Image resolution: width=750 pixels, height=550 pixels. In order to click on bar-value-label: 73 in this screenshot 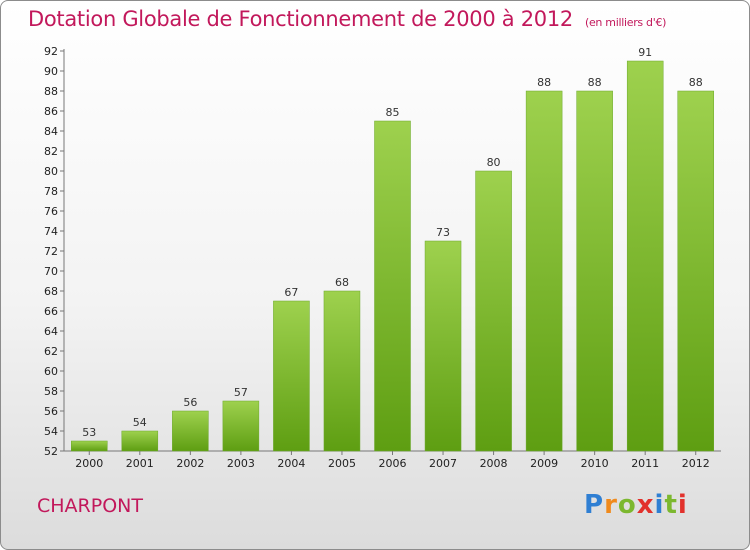, I will do `click(443, 232)`.